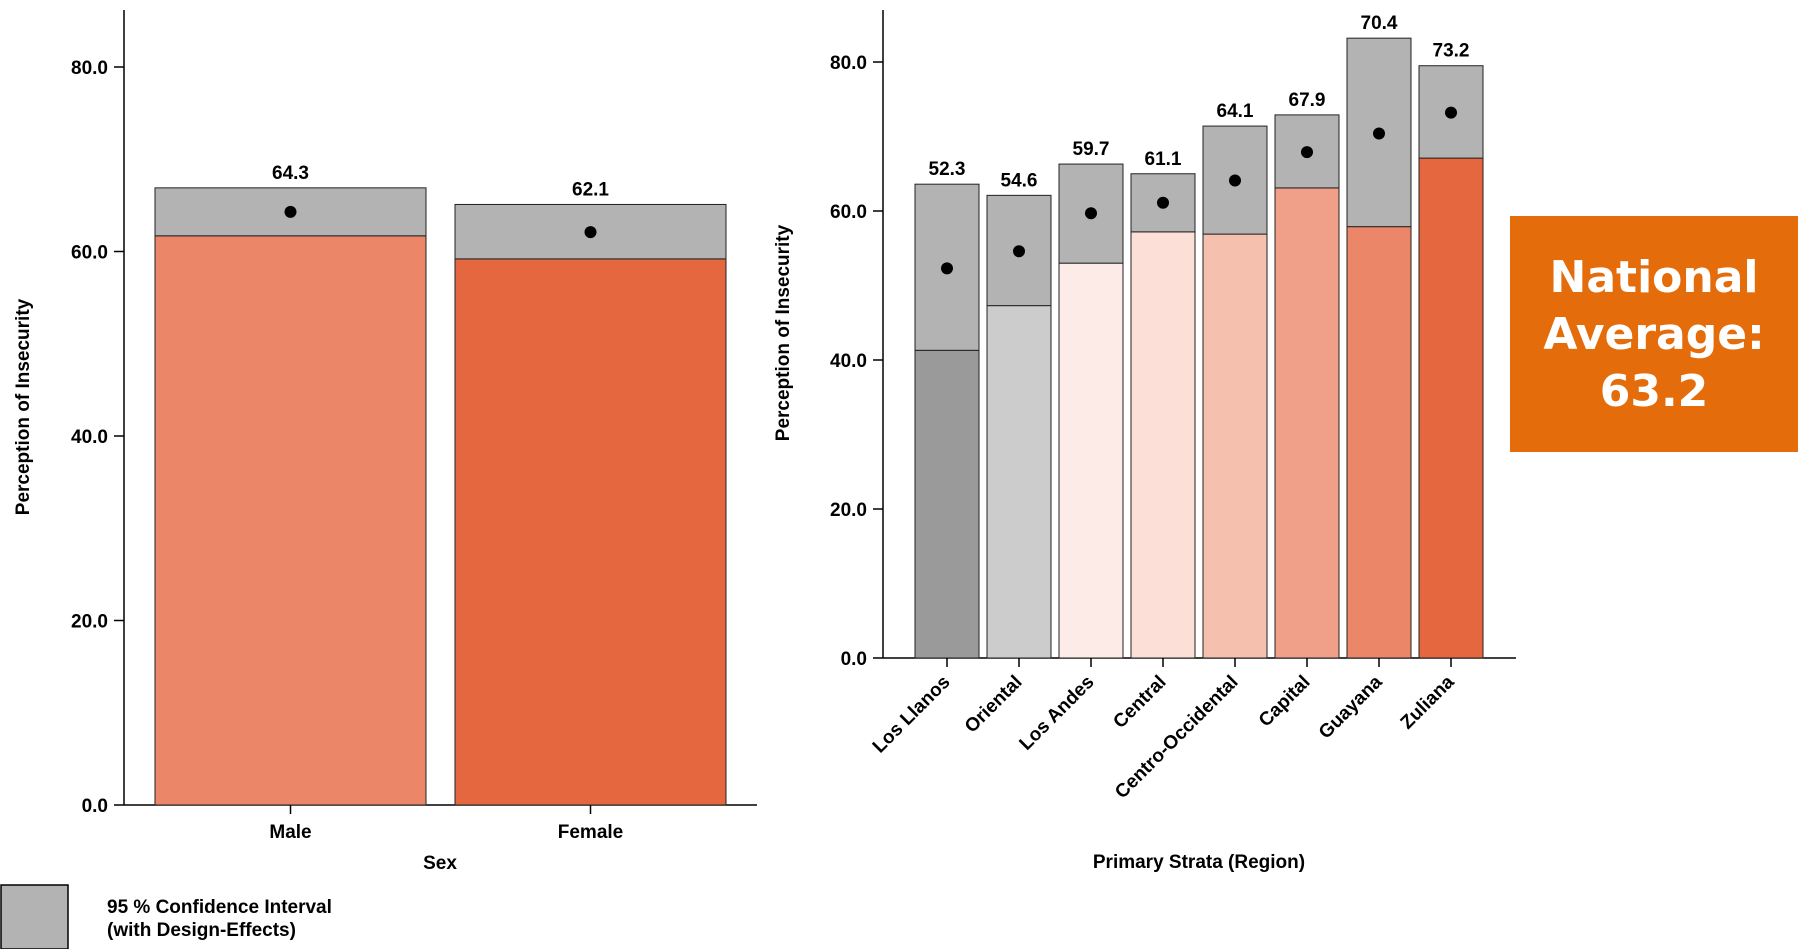 The image size is (1798, 949). I want to click on value-label: 67.9, so click(1307, 100).